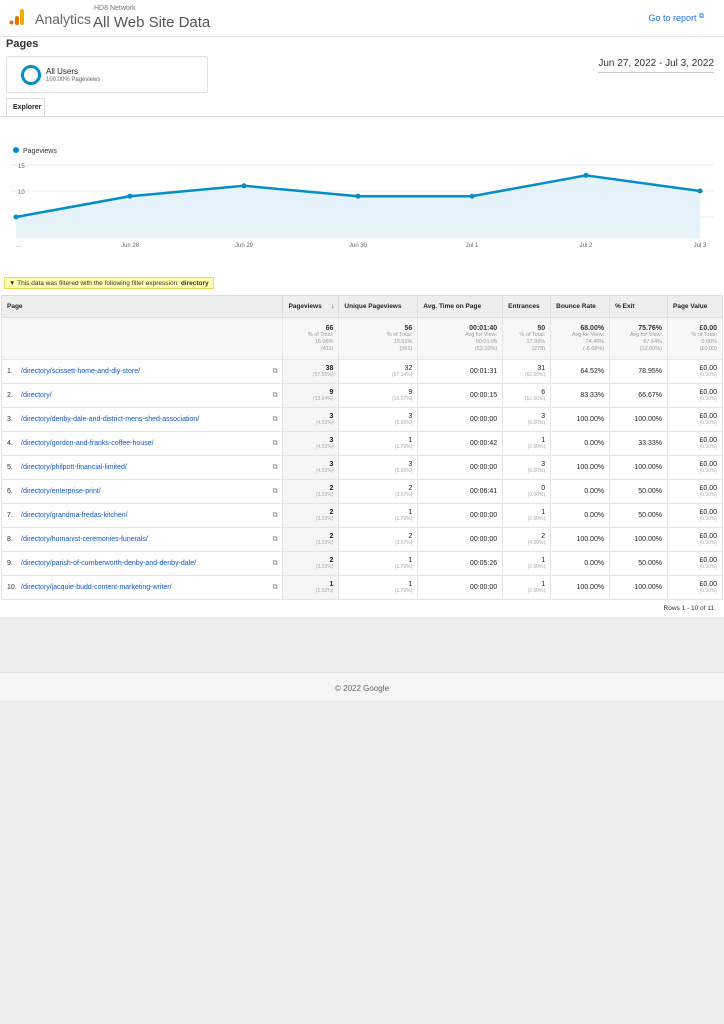 The height and width of the screenshot is (1024, 724). Describe the element at coordinates (378, 338) in the screenshot. I see `total-cell: 56% of Total: 15.51% (361)` at that location.